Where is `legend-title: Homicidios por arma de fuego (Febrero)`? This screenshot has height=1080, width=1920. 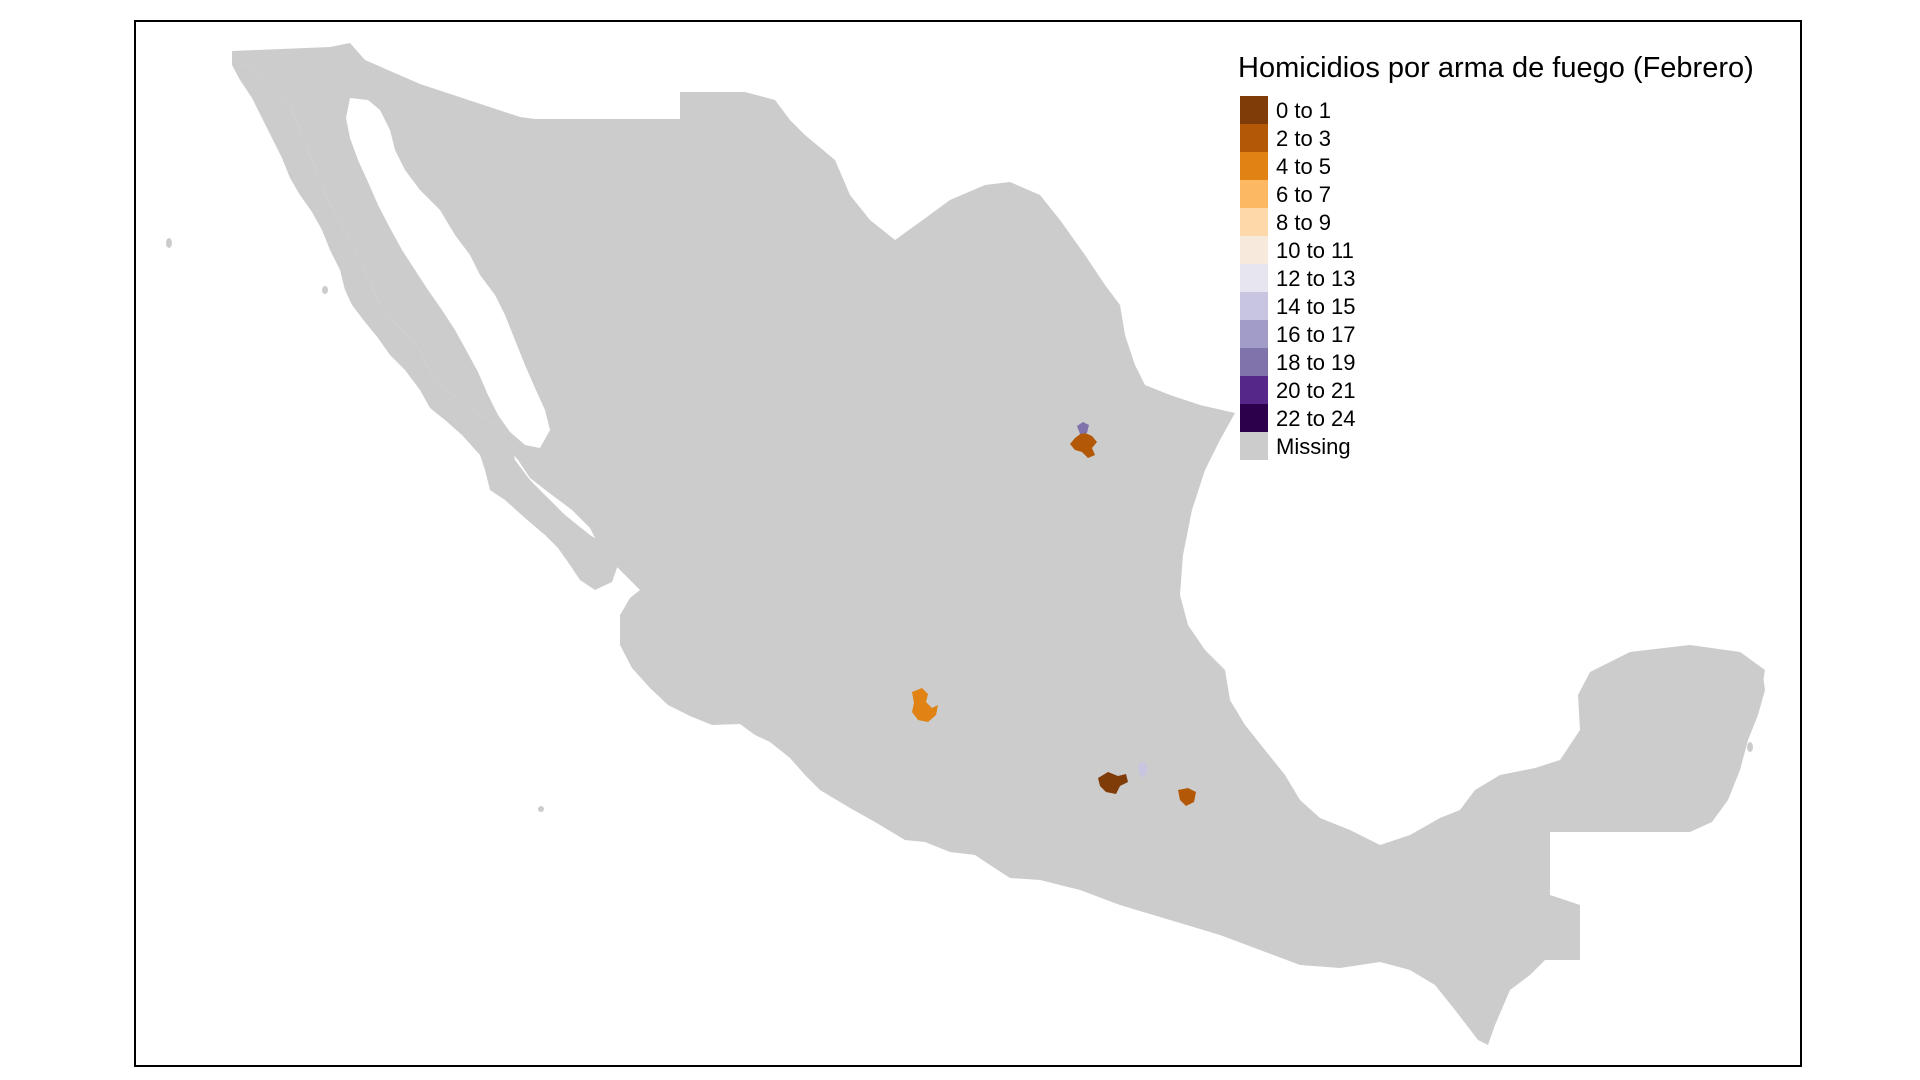 legend-title: Homicidios por arma de fuego (Febrero) is located at coordinates (1496, 68).